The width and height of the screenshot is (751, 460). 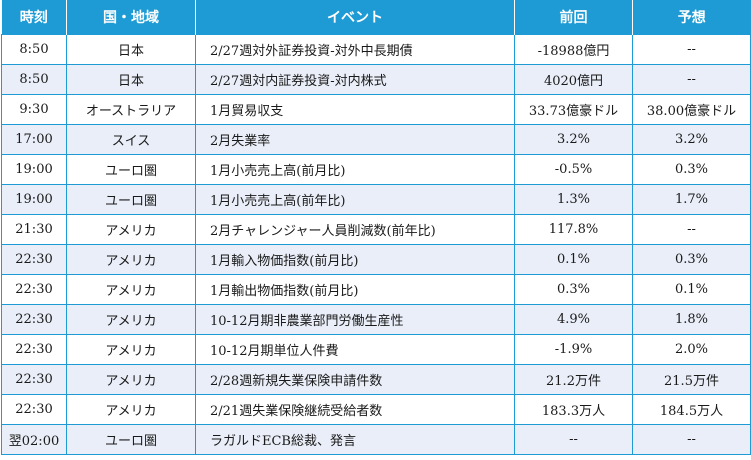 I want to click on previous-cell: 3.2%, so click(x=573, y=139).